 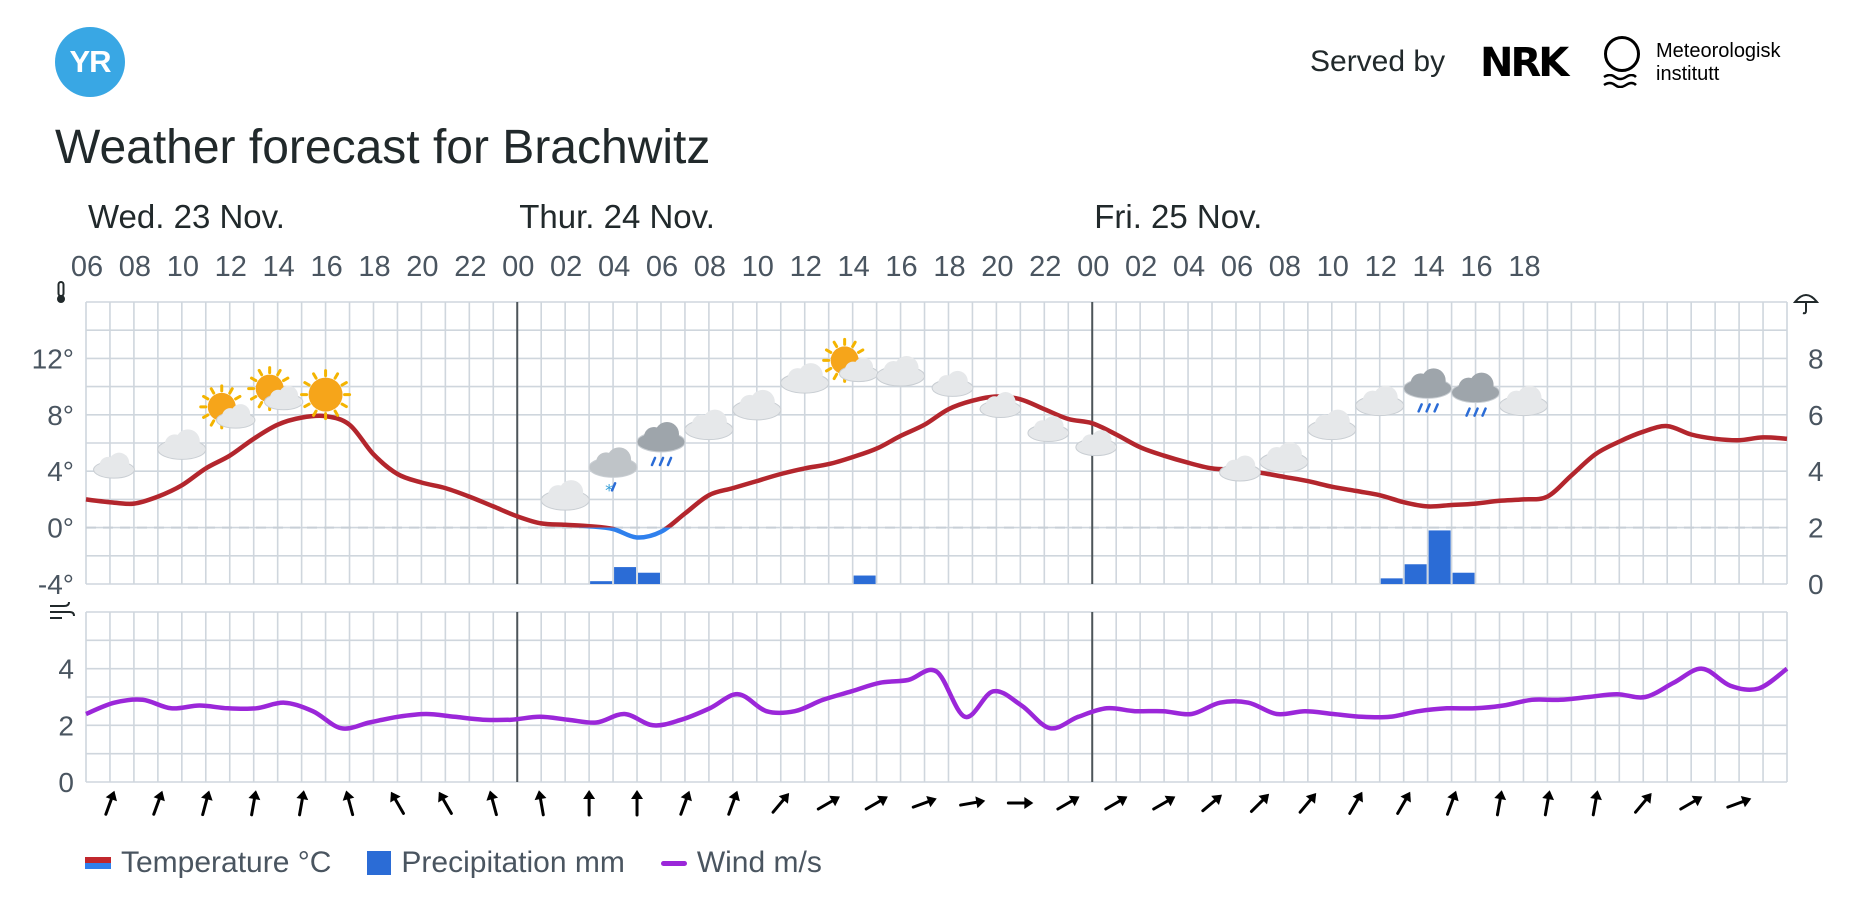 I want to click on legend-precipitation-label: Precipitation mm, so click(x=513, y=862).